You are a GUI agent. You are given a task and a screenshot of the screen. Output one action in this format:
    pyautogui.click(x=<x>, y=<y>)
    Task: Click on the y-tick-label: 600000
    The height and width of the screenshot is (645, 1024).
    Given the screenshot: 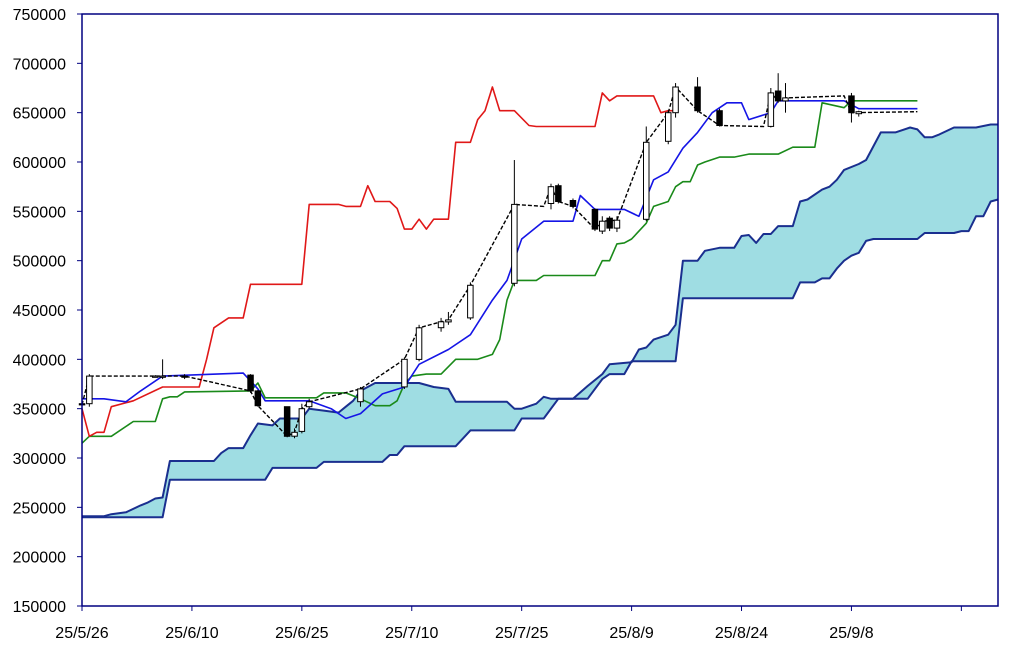 What is the action you would take?
    pyautogui.click(x=39, y=163)
    